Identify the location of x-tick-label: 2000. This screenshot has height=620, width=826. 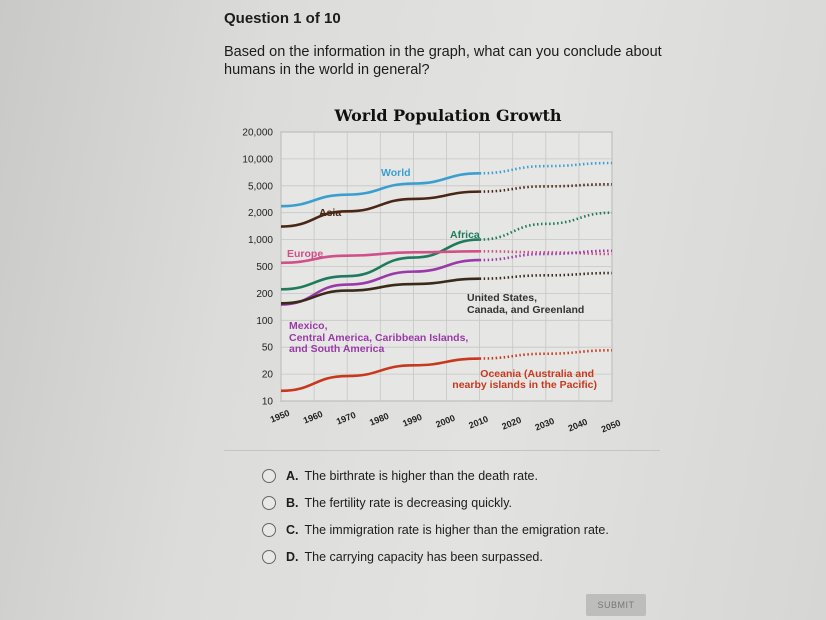
(445, 421).